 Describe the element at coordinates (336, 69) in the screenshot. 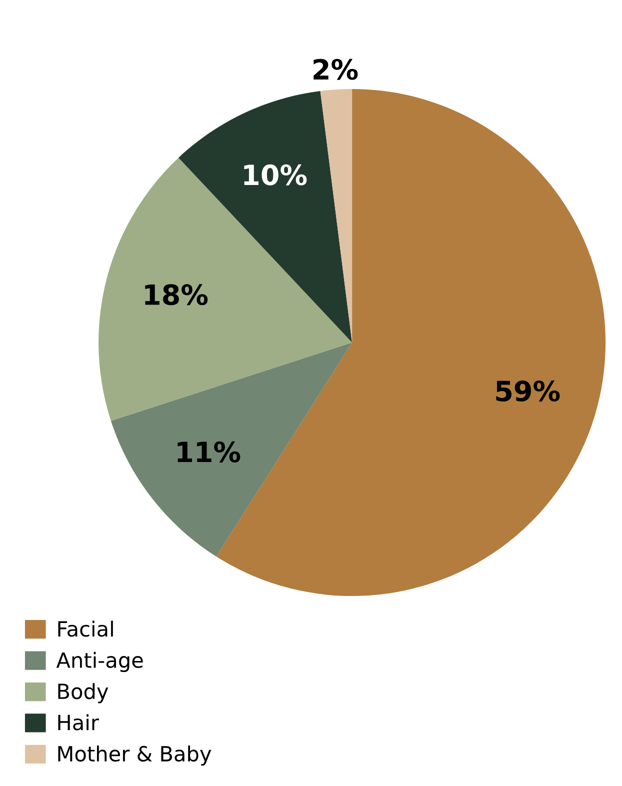

I see `data-label: 2%` at that location.